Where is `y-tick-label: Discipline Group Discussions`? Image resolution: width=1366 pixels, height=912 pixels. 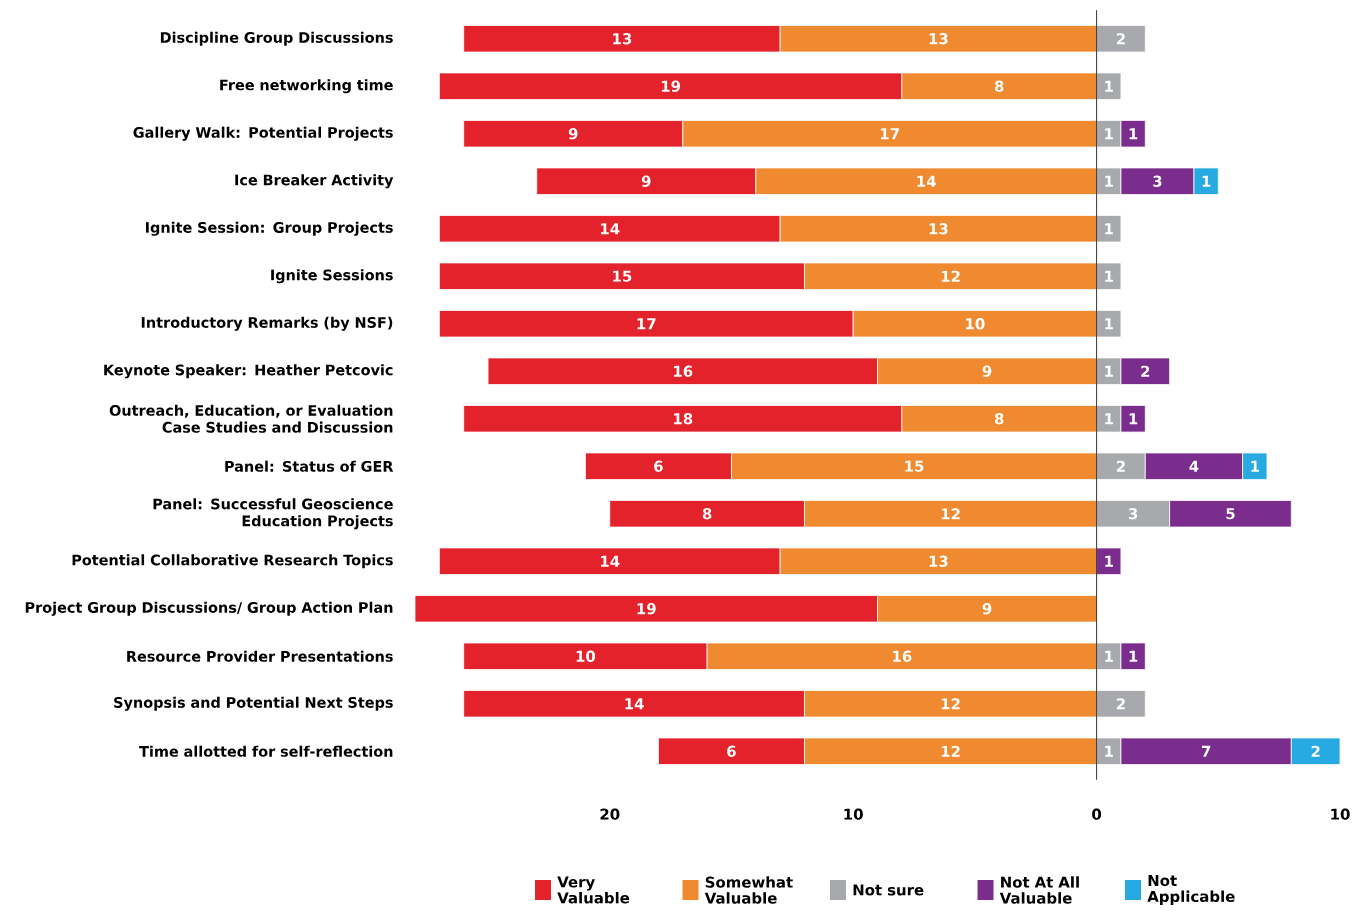
y-tick-label: Discipline Group Discussions is located at coordinates (276, 38).